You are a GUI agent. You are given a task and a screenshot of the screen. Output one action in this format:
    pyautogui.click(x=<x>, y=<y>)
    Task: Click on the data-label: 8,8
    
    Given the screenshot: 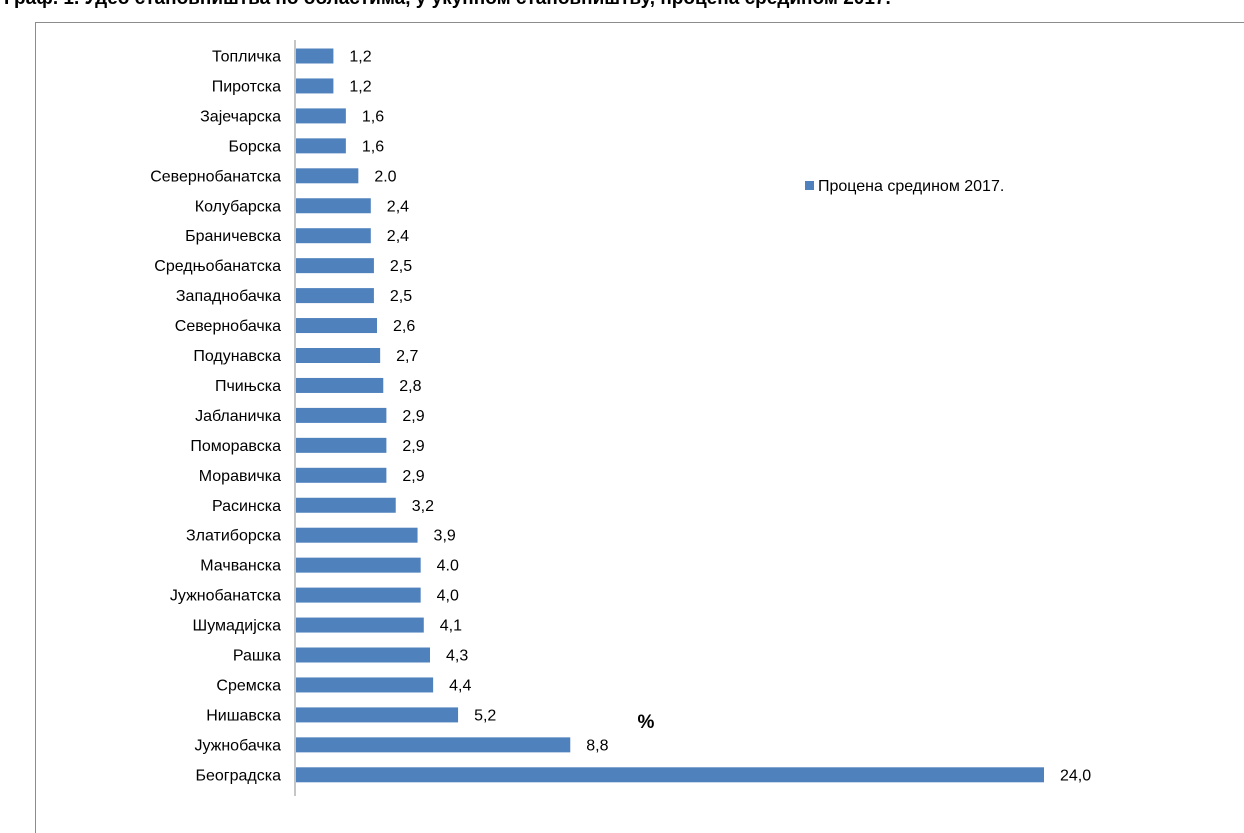 What is the action you would take?
    pyautogui.click(x=597, y=745)
    